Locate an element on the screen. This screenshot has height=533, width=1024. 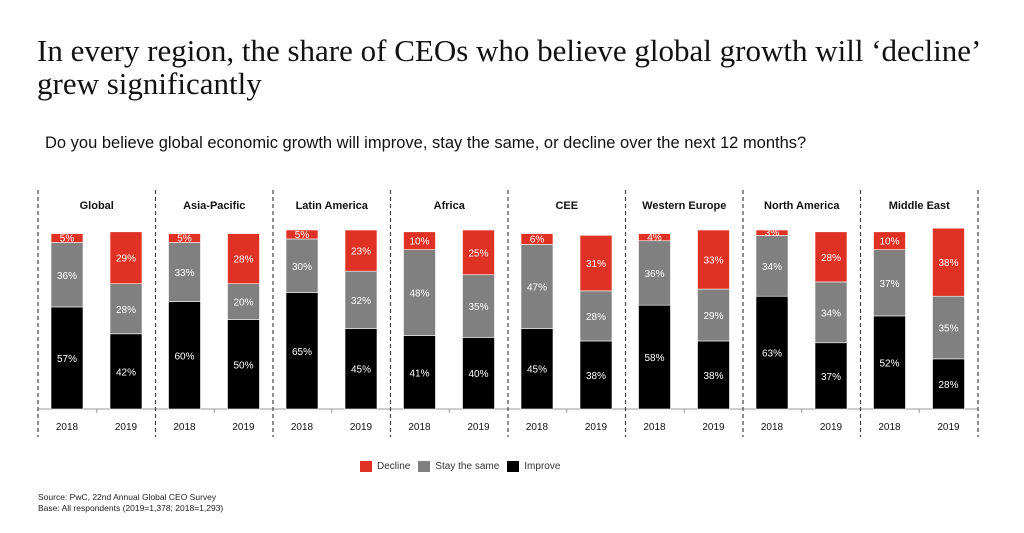
bar-improve-asia-pacific-2019 is located at coordinates (243, 364).